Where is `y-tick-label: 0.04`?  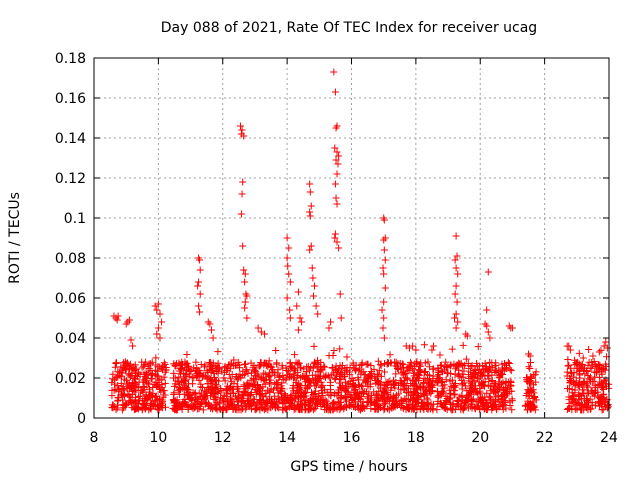
y-tick-label: 0.04 is located at coordinates (70, 339).